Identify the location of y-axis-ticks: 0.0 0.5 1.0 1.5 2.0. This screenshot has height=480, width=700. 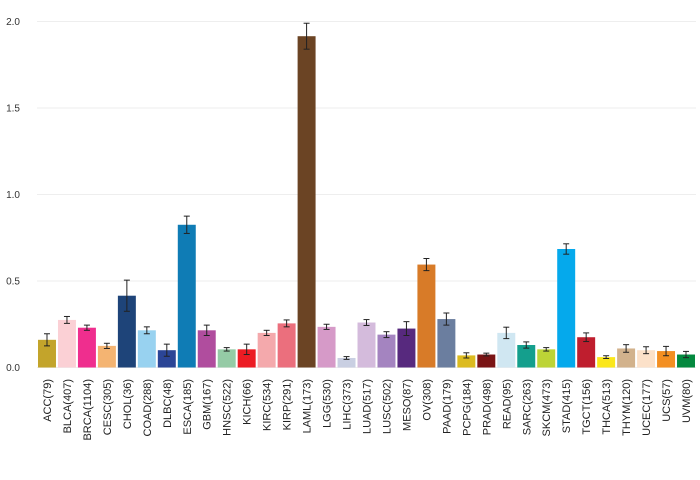
(13, 195).